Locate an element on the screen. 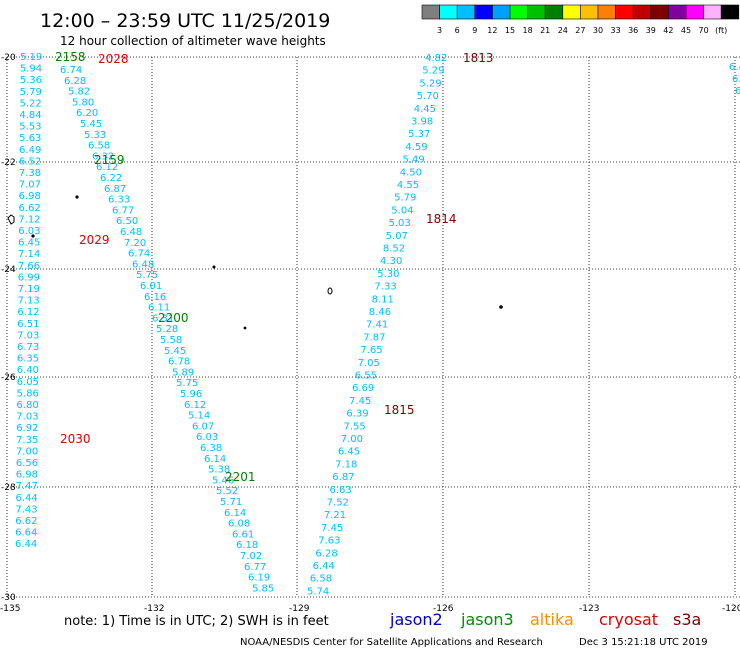  lat-label: -20 is located at coordinates (8, 58).